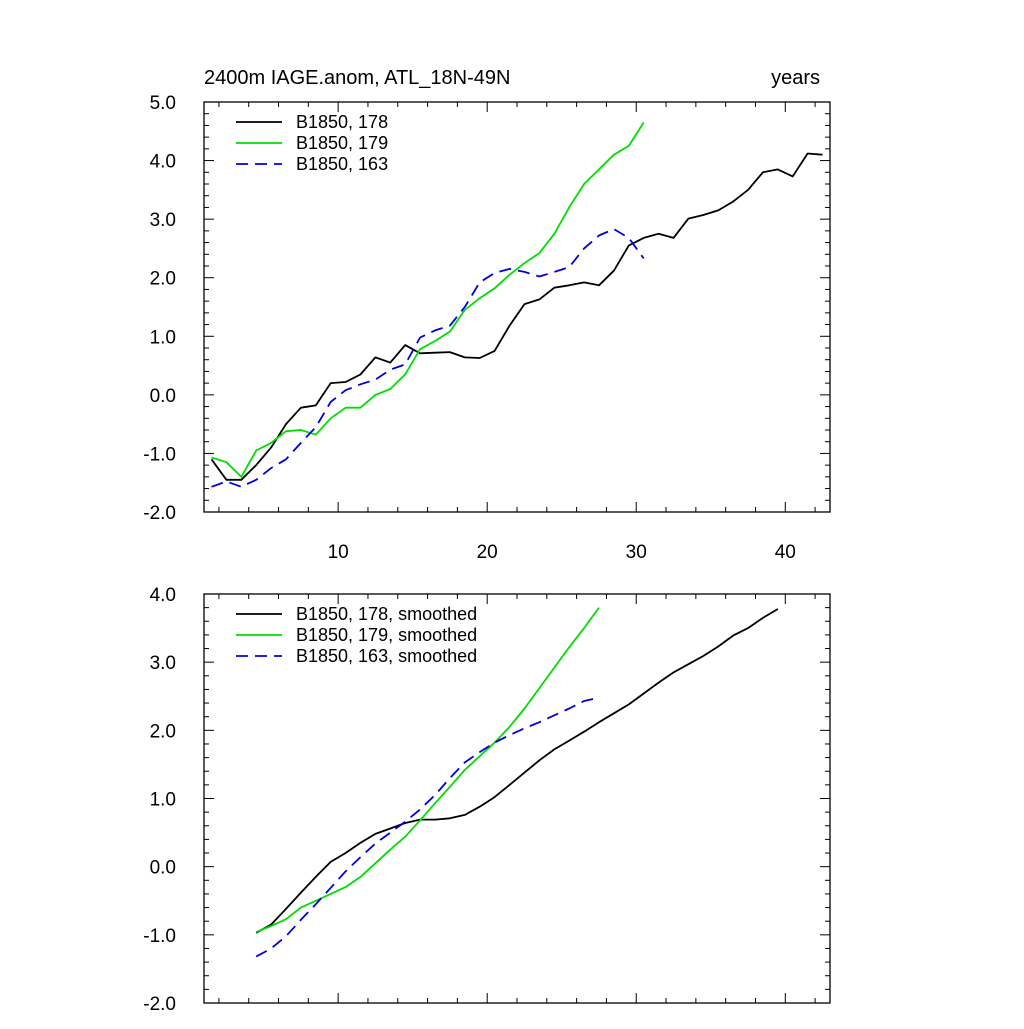 The height and width of the screenshot is (1029, 1024). What do you see at coordinates (357, 78) in the screenshot?
I see `chart-title: 2400m IAGE.anom, ATL_18N-49N` at bounding box center [357, 78].